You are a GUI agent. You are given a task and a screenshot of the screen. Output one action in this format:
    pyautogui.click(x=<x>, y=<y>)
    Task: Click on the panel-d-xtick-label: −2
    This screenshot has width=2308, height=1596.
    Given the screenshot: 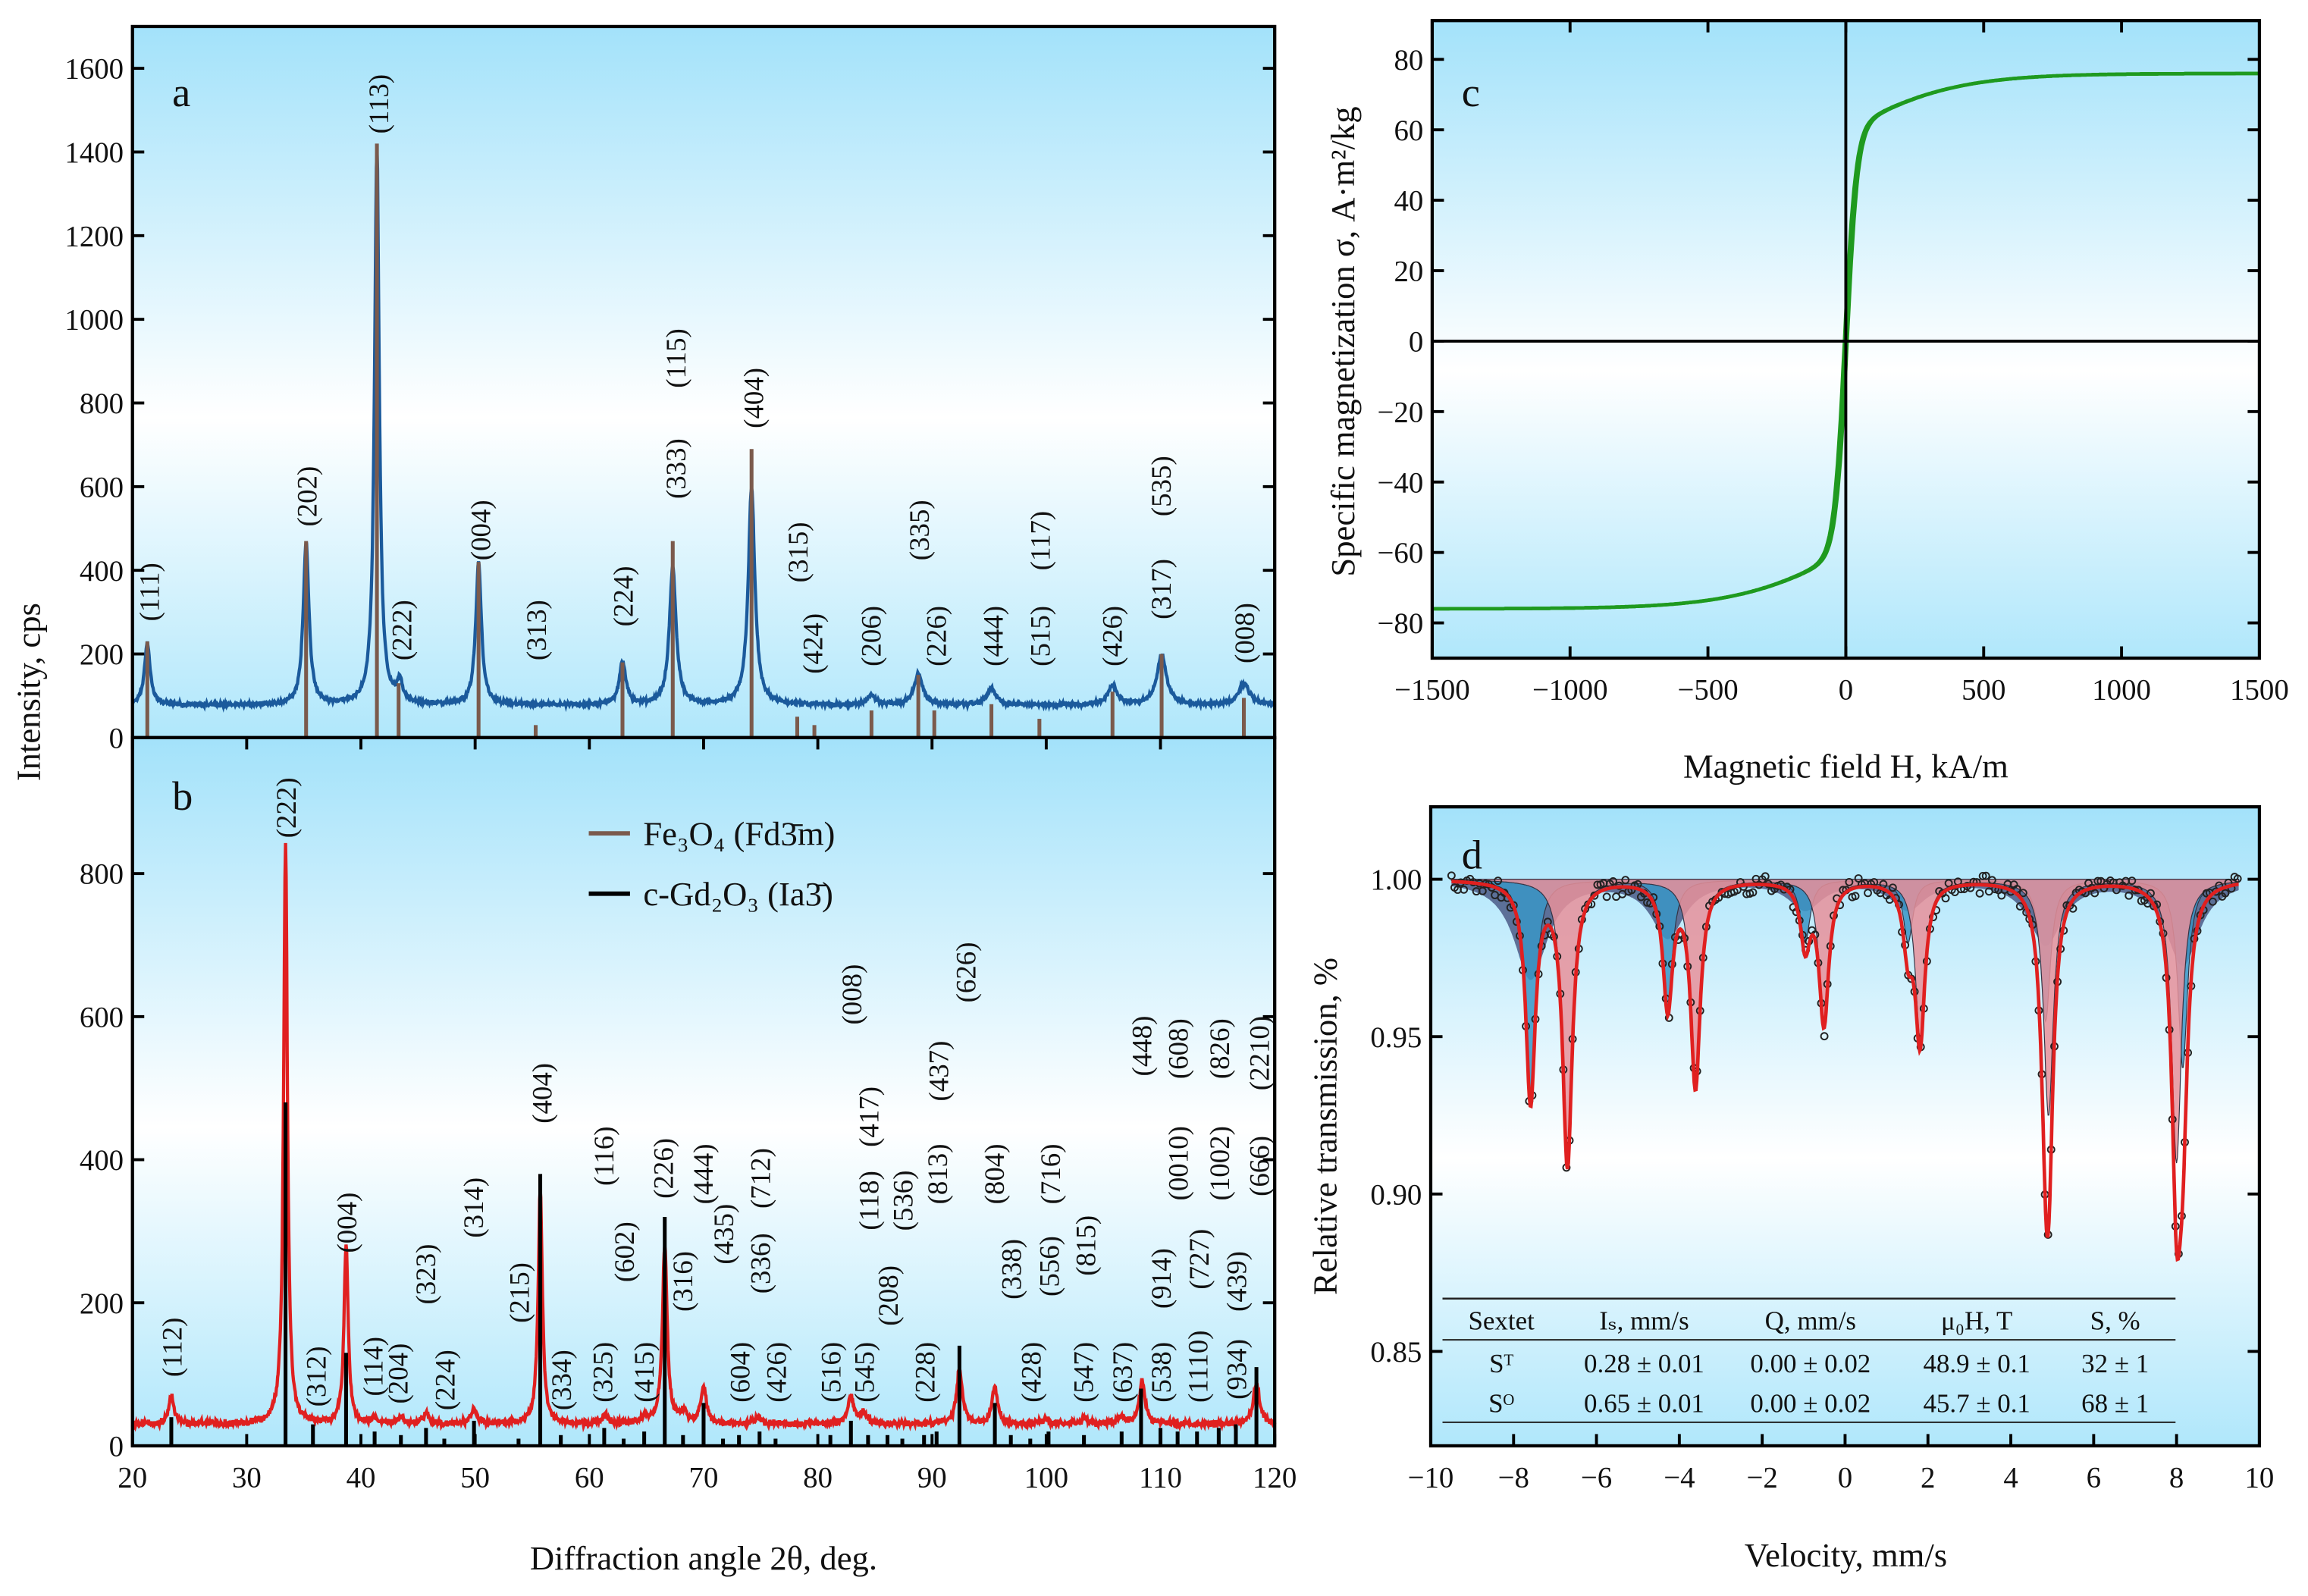 What is the action you would take?
    pyautogui.click(x=1762, y=1477)
    